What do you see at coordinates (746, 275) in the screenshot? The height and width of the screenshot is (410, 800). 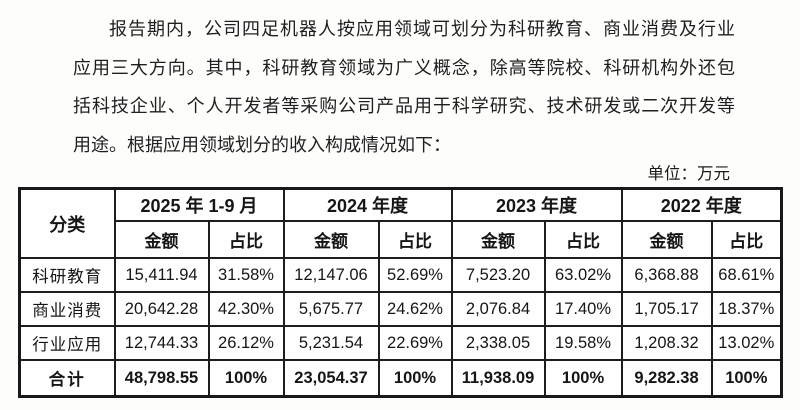 I see `cell-ratio: 68.61%` at bounding box center [746, 275].